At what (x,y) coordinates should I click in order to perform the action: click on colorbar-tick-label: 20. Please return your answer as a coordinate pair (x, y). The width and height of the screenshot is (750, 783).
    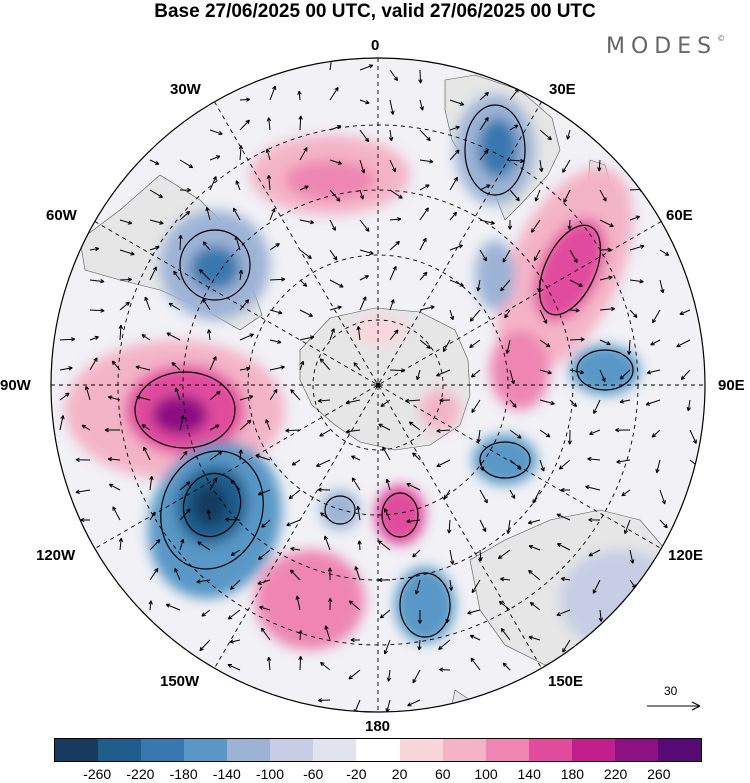
    Looking at the image, I should click on (399, 774).